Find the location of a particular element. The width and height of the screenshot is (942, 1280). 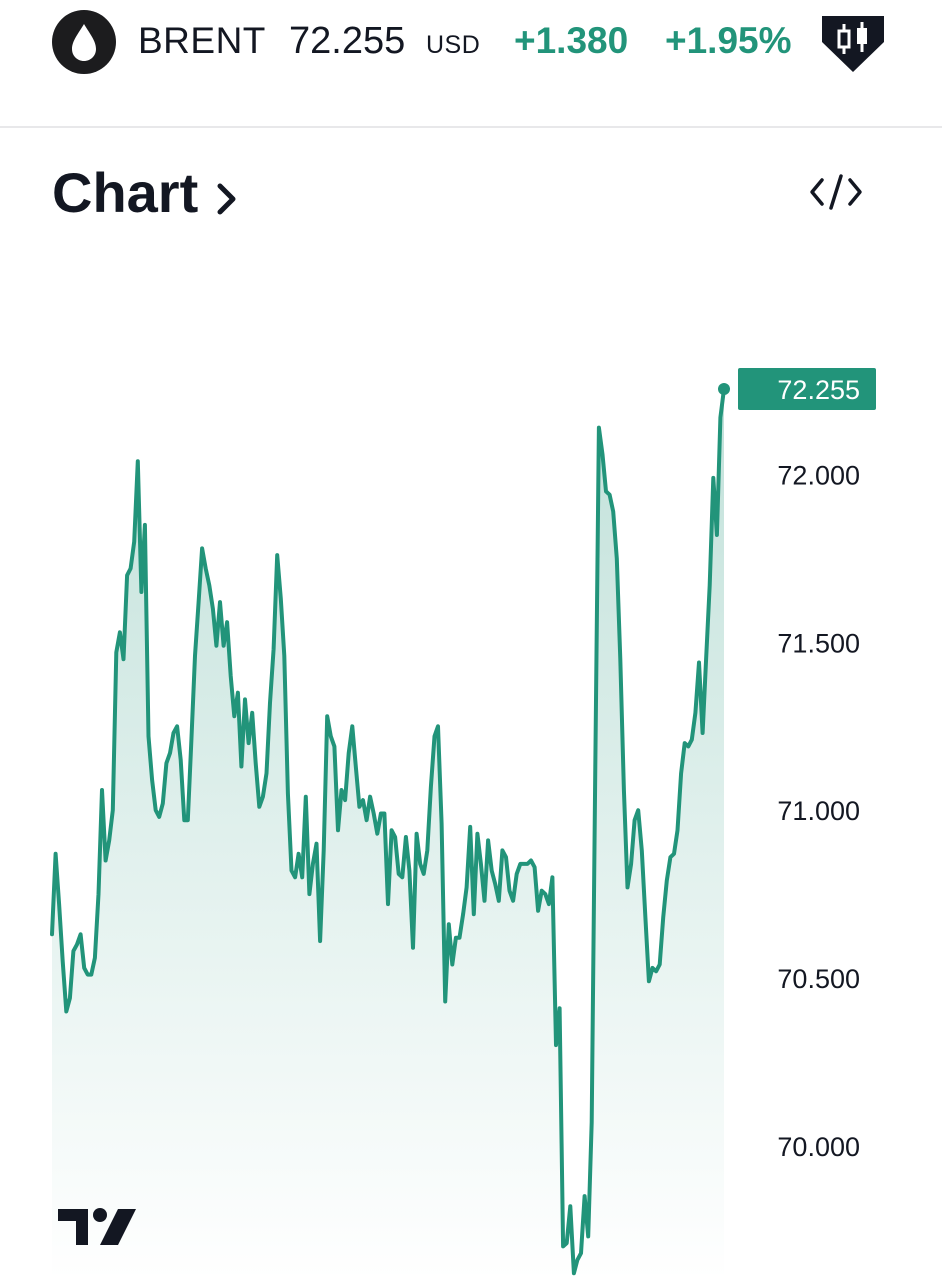

chevron-right-icon is located at coordinates (227, 199).